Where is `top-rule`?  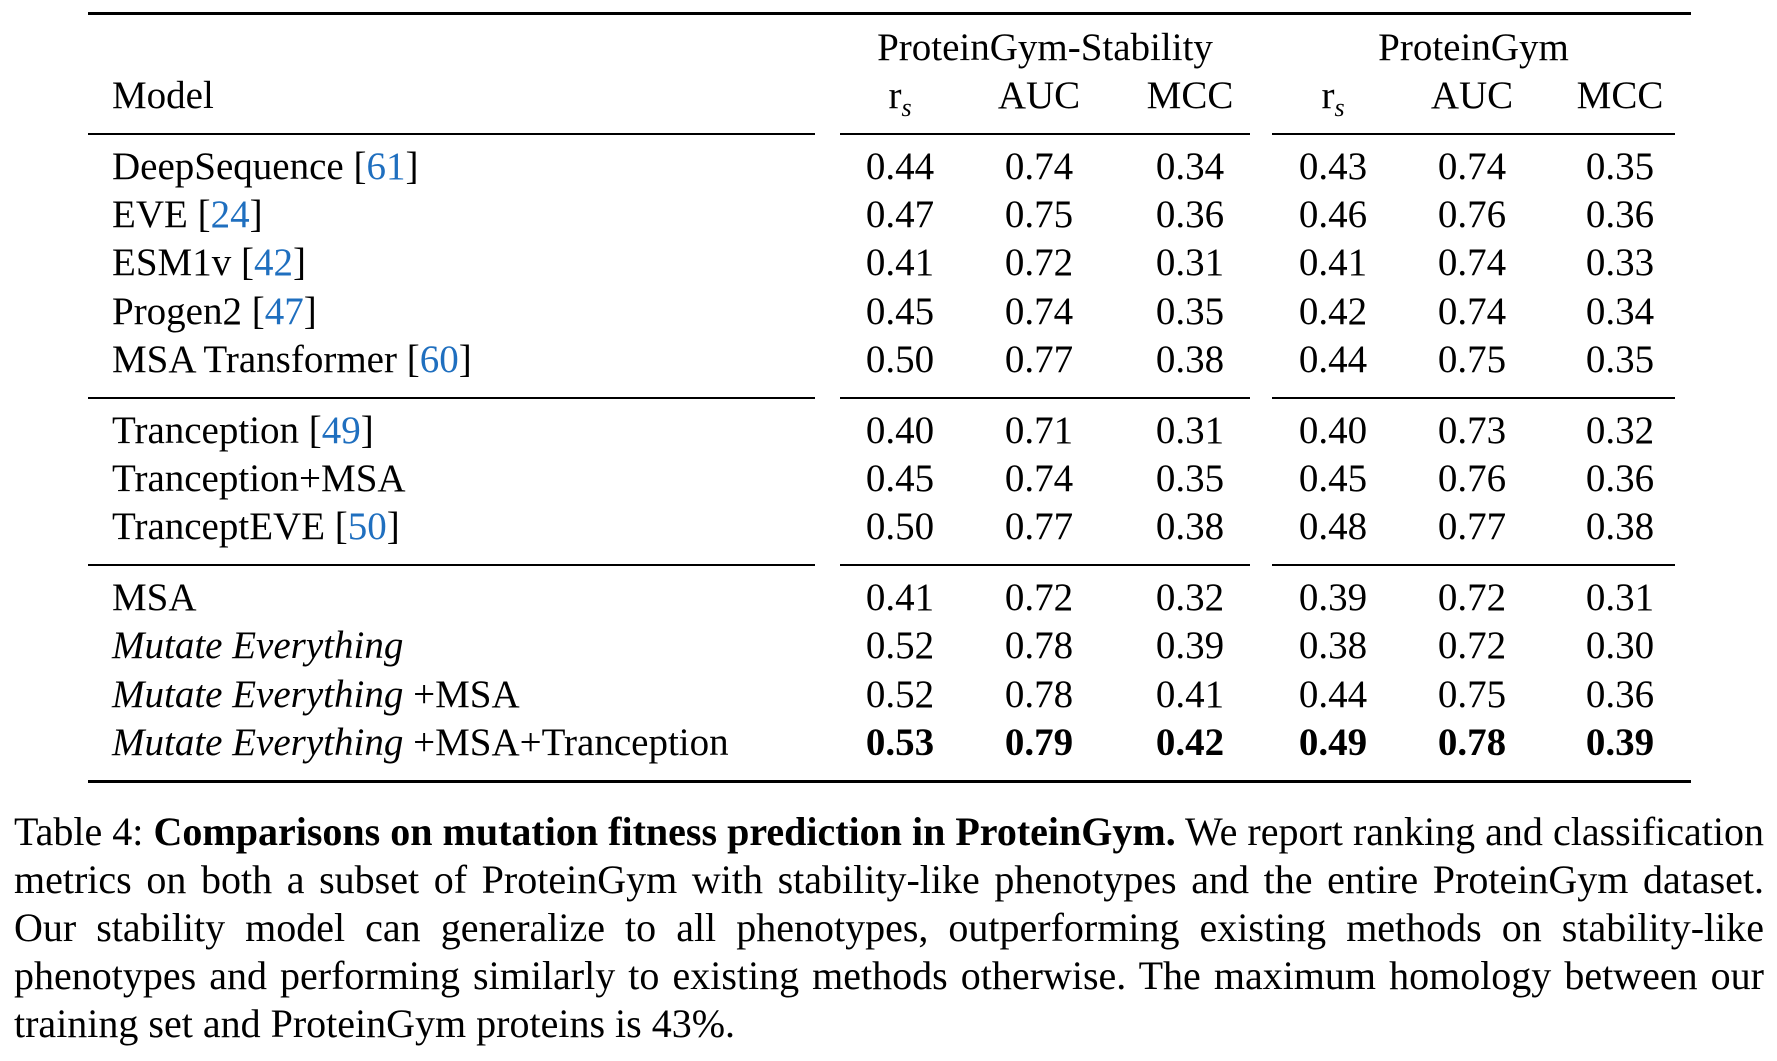
top-rule is located at coordinates (889, 13).